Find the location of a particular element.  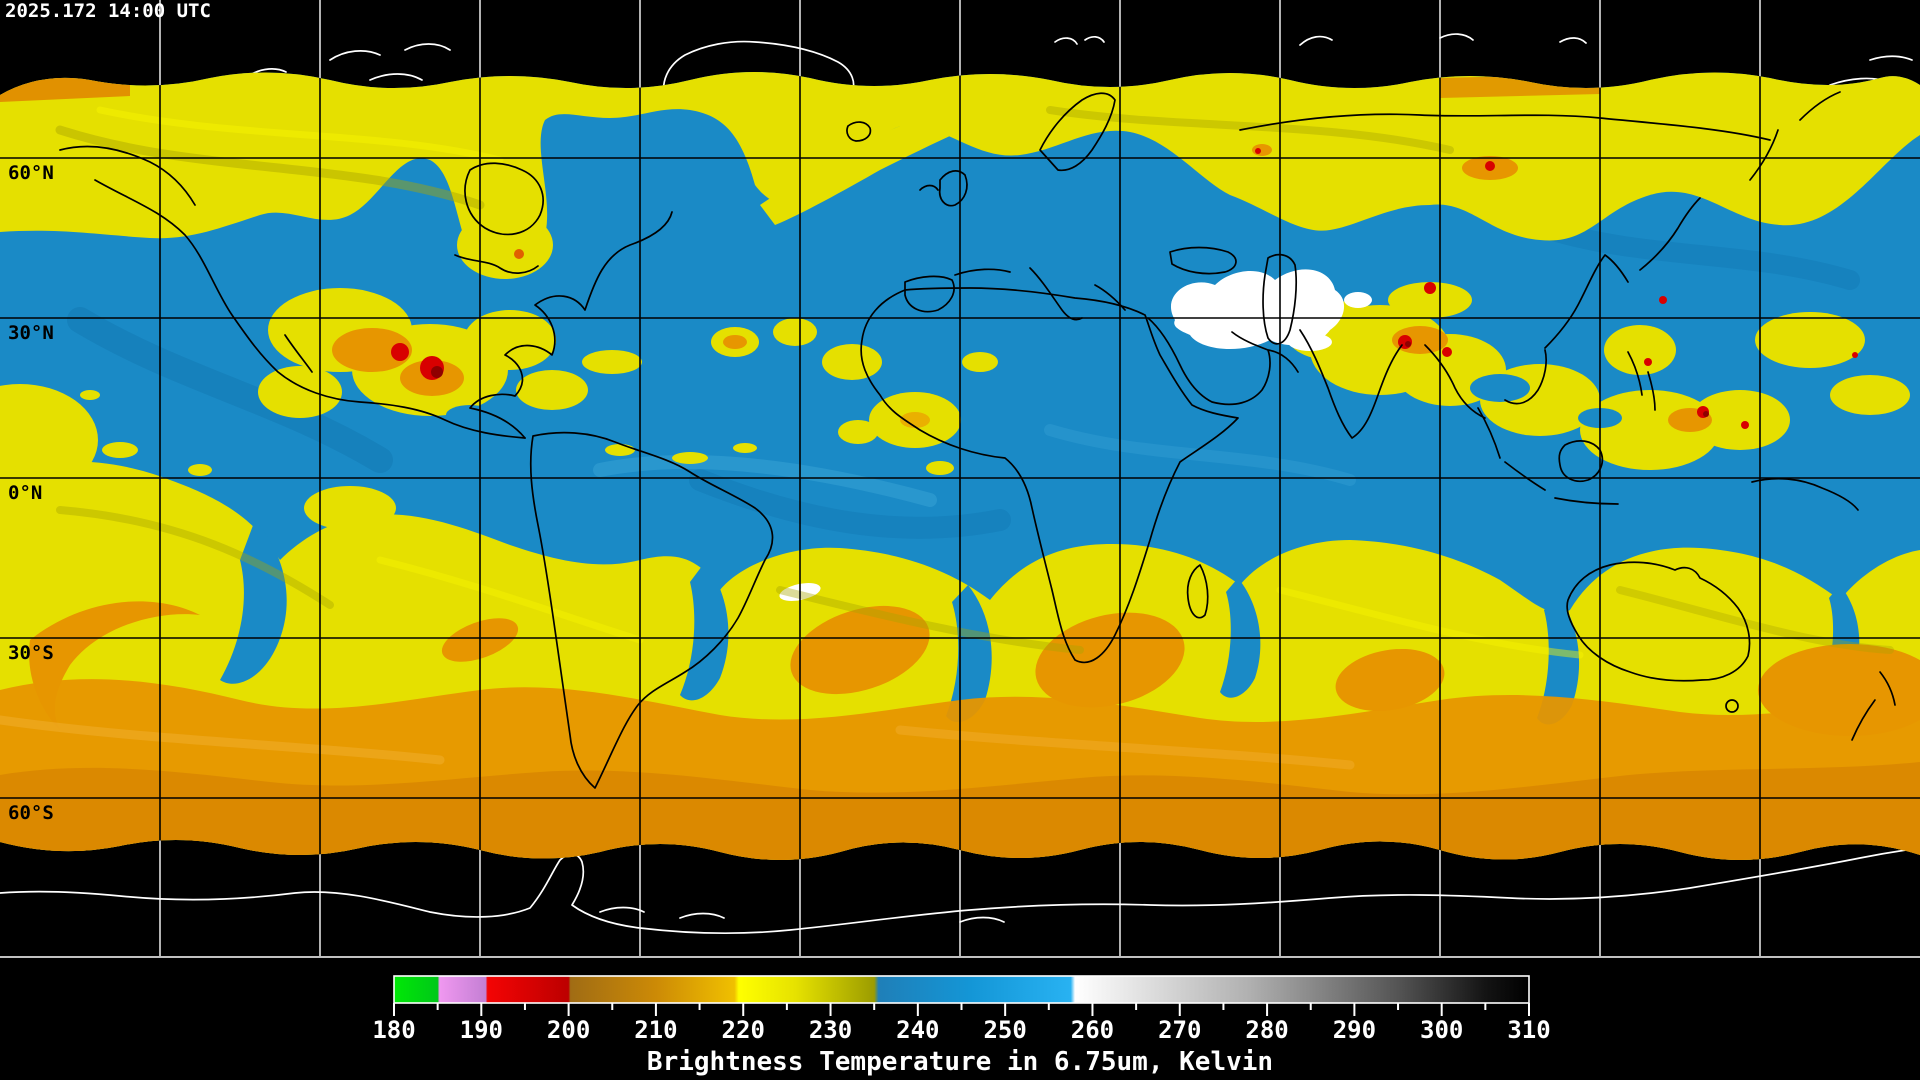

colorbar-tick-label: 250 is located at coordinates (1004, 1030).